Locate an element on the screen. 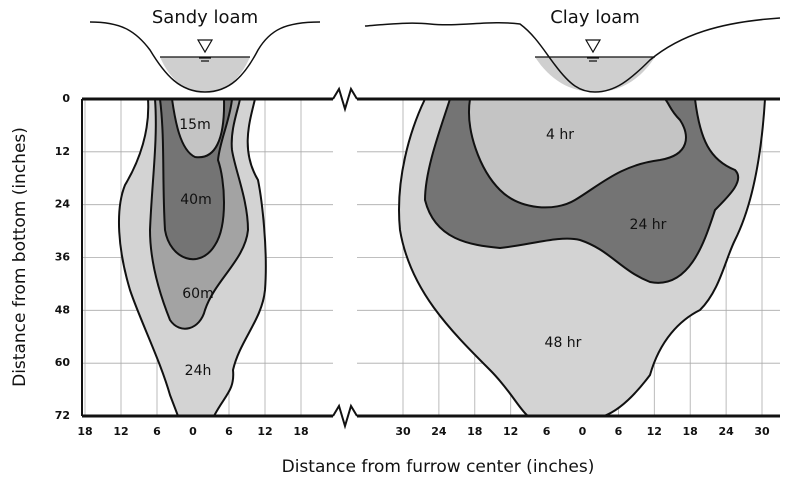  zone-4hr is located at coordinates (577, 153).